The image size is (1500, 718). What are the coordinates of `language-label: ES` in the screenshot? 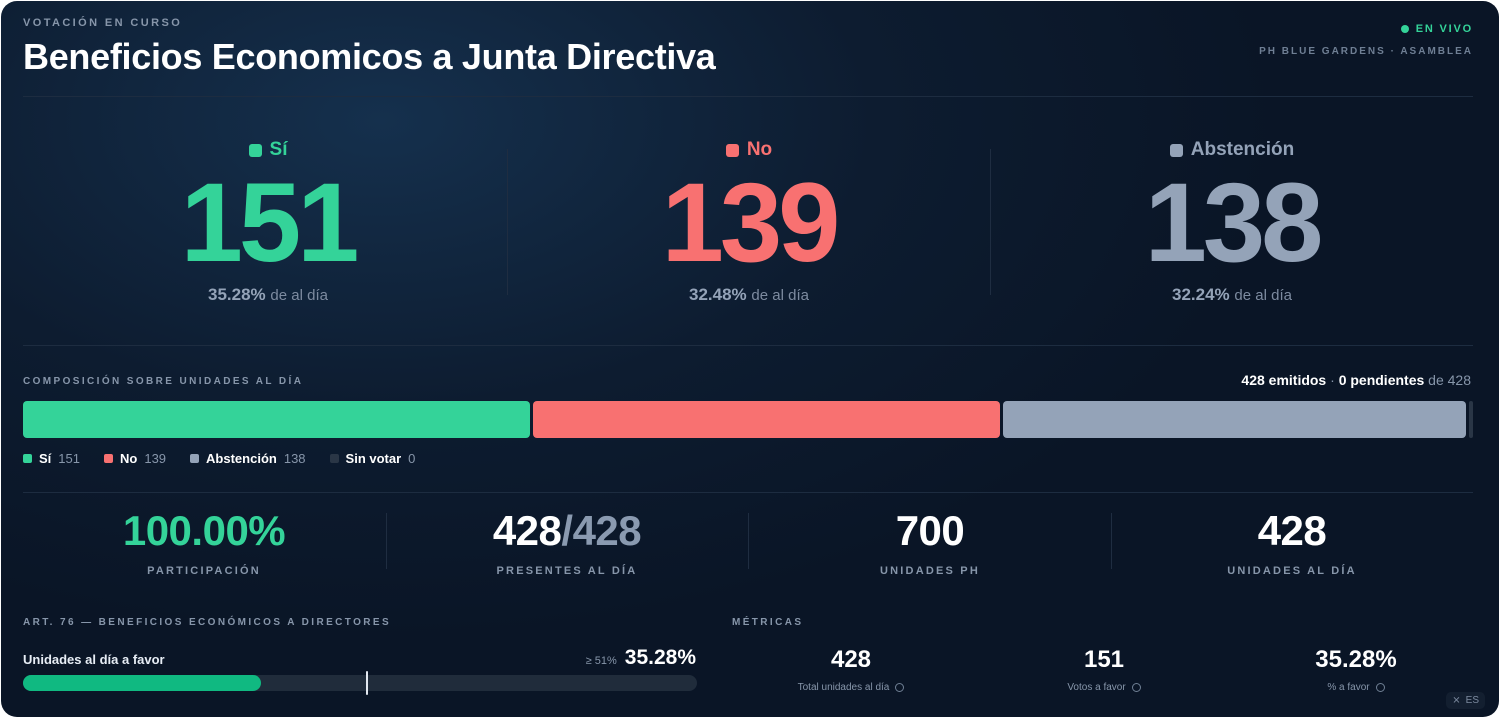 It's located at (1472, 700).